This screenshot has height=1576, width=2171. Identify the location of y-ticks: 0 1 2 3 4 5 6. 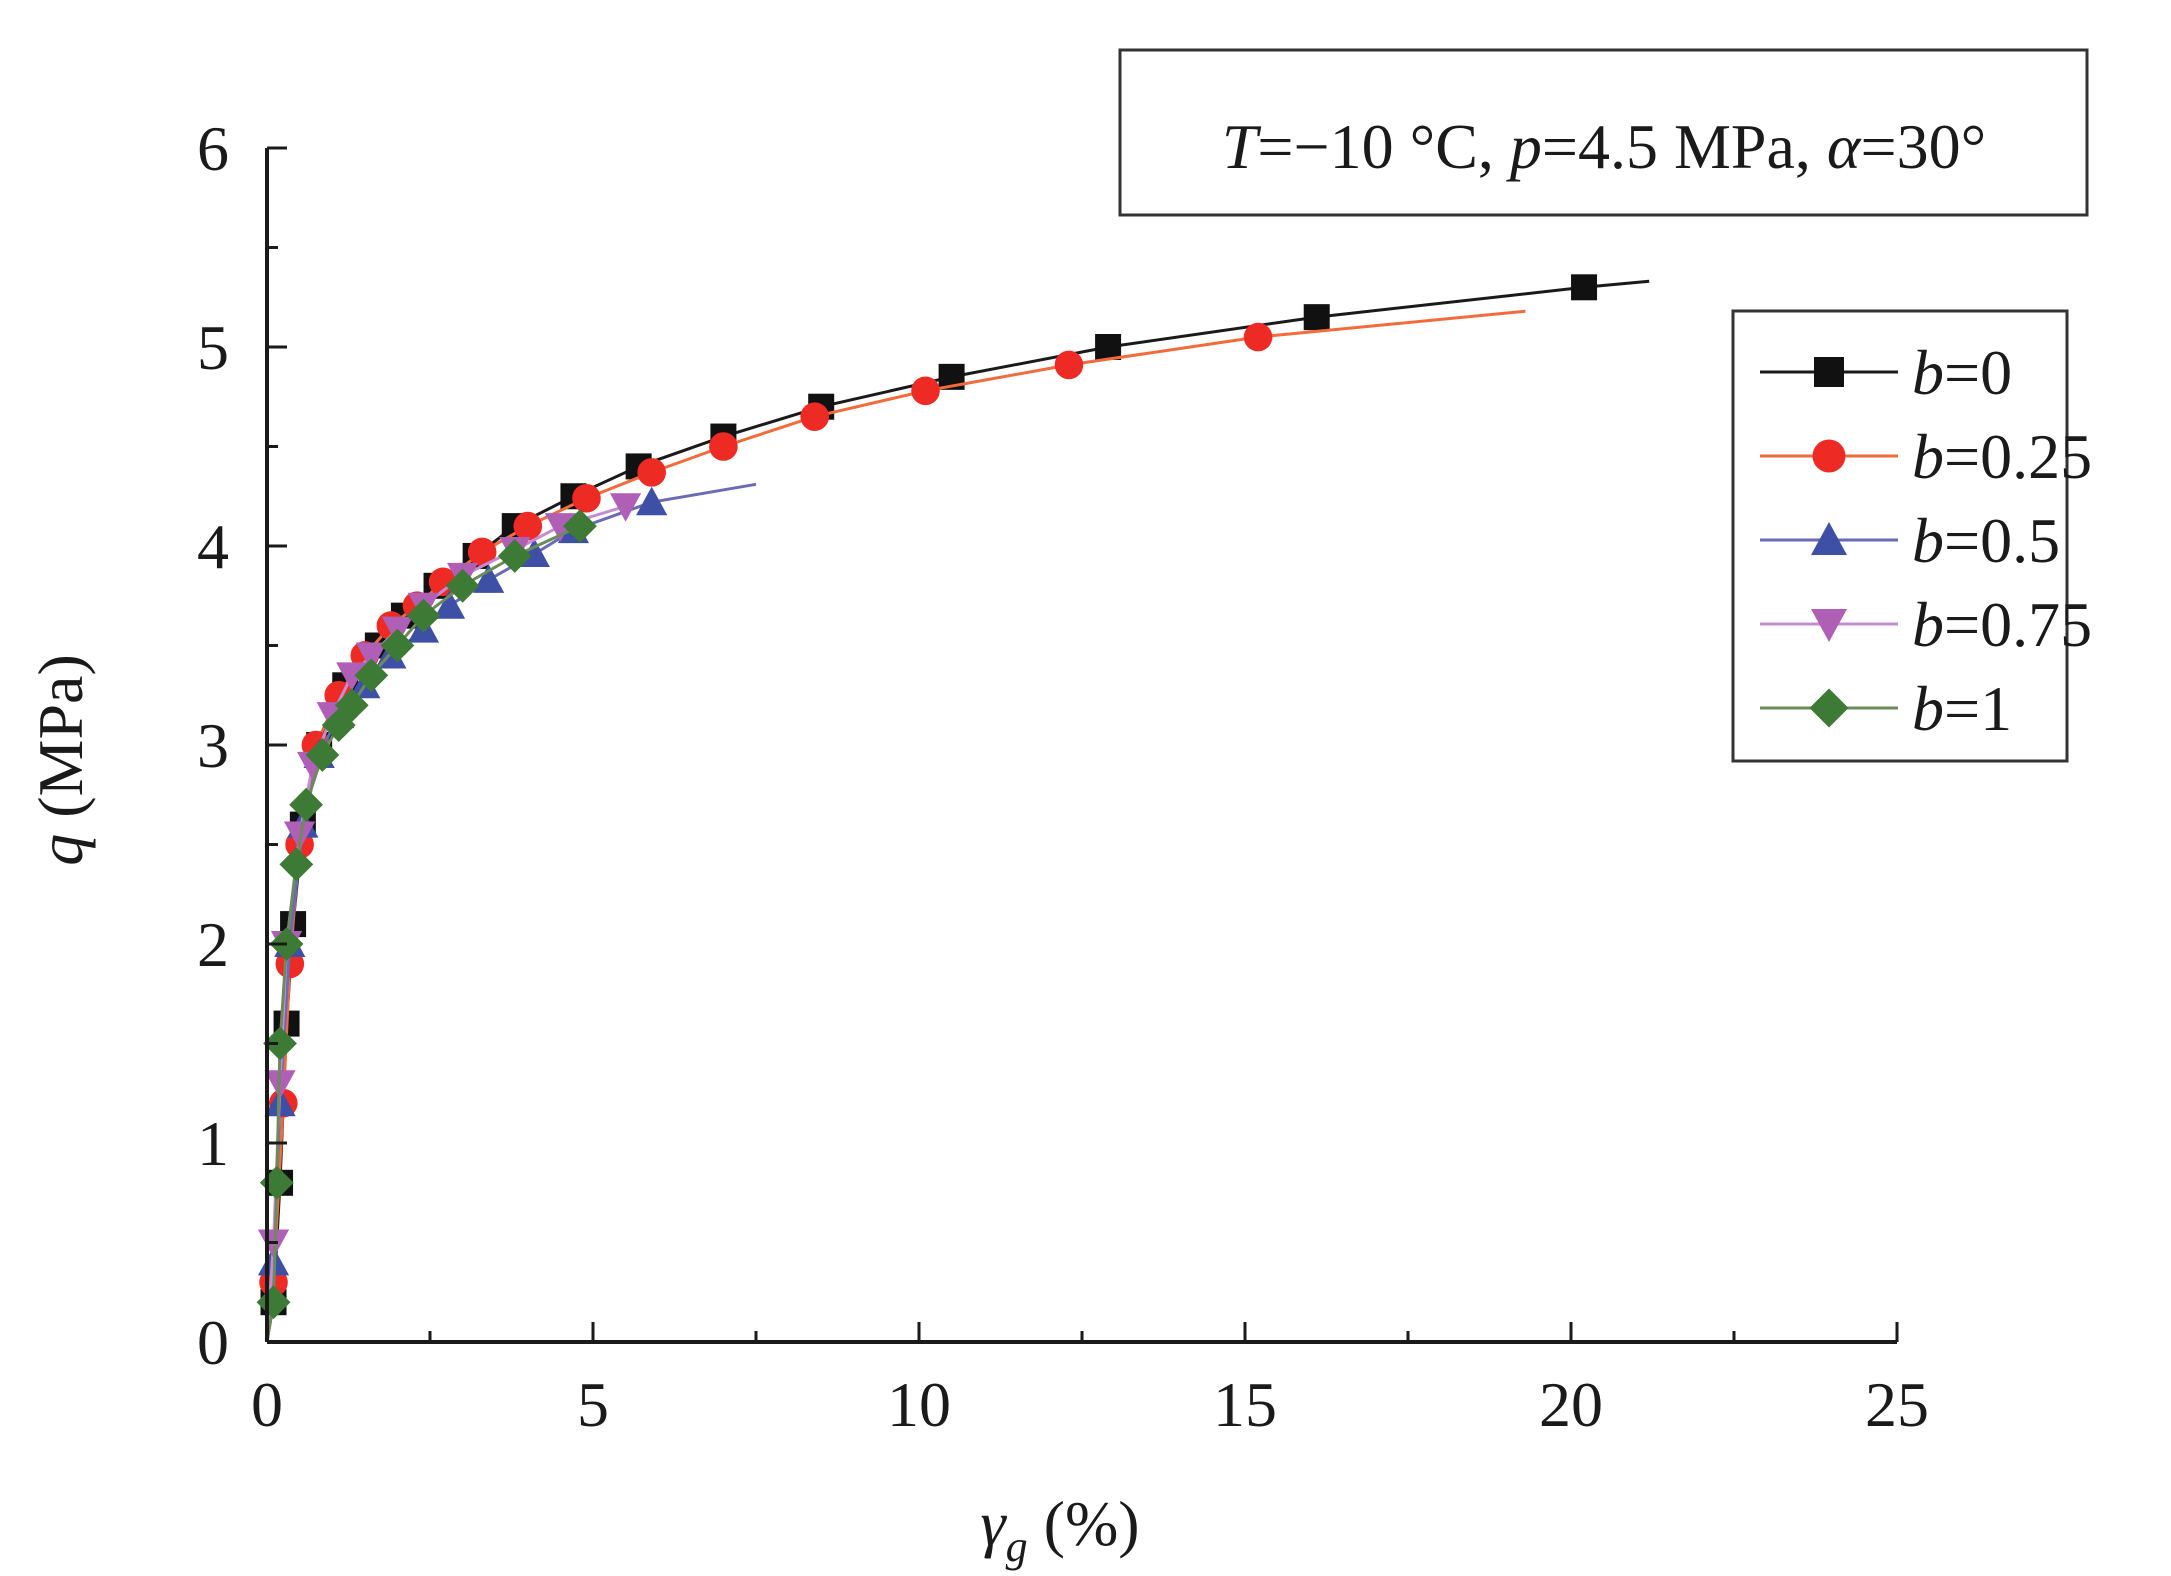
(242, 745).